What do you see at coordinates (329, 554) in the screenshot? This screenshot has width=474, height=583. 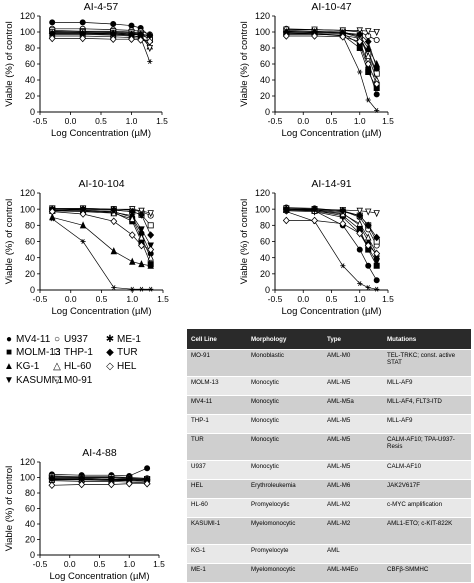 I see `table-row: KG-1 Promyelocyte AML` at bounding box center [329, 554].